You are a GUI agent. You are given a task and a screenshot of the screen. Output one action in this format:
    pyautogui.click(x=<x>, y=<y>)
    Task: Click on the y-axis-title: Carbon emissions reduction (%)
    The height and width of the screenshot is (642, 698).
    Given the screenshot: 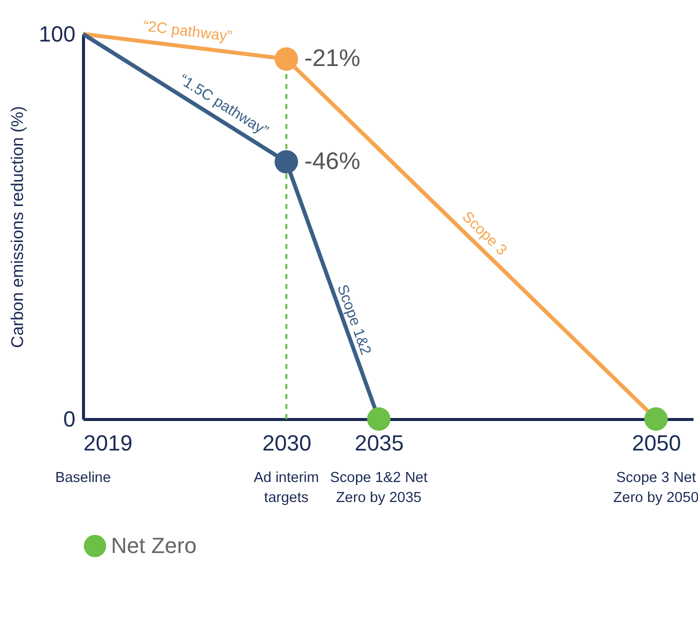 What is the action you would take?
    pyautogui.click(x=17, y=227)
    